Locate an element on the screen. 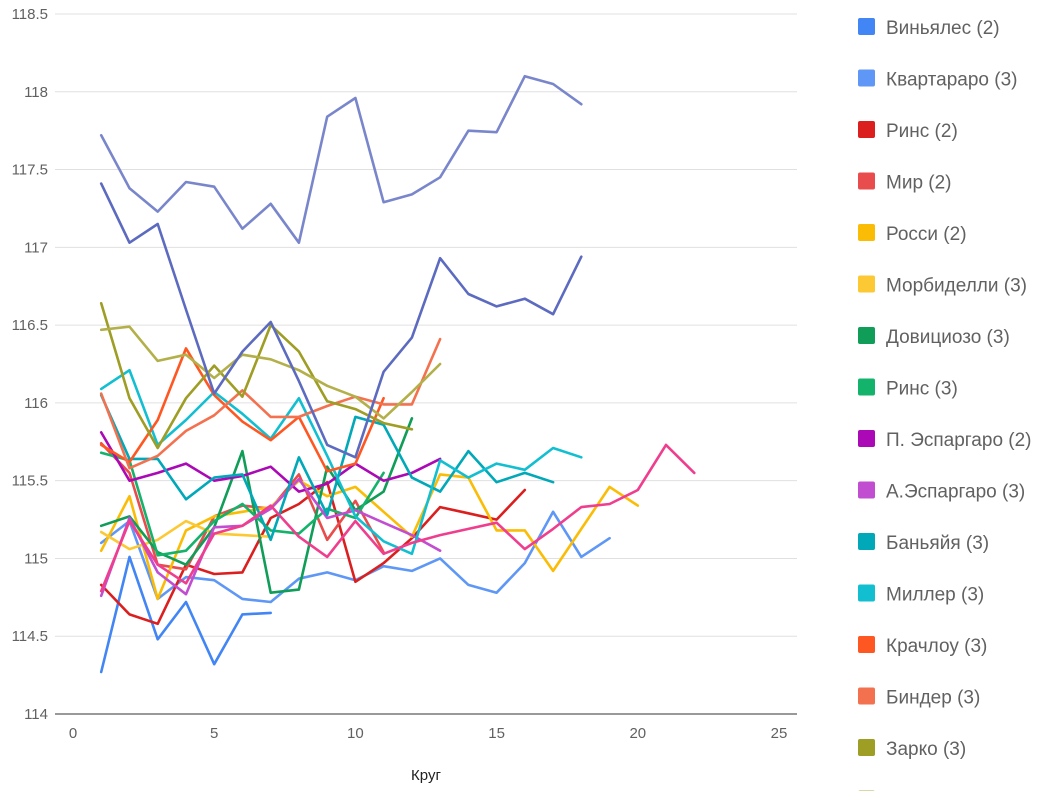 The image size is (1060, 791). legend-label: Росси (2) is located at coordinates (926, 234).